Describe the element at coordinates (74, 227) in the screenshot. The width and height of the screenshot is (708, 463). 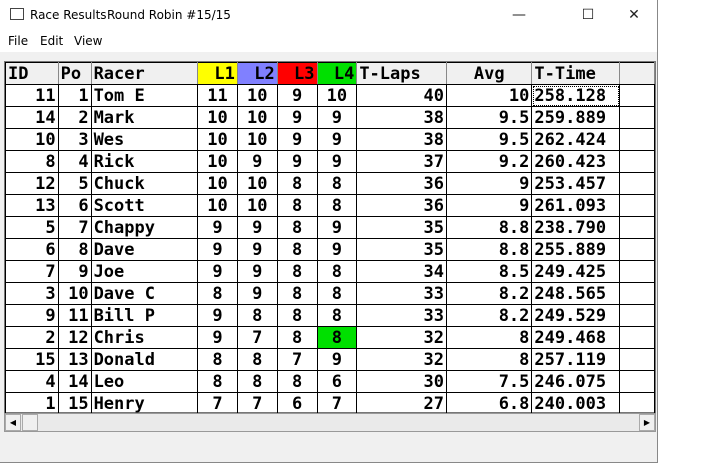
I see `cell-pos: 7` at that location.